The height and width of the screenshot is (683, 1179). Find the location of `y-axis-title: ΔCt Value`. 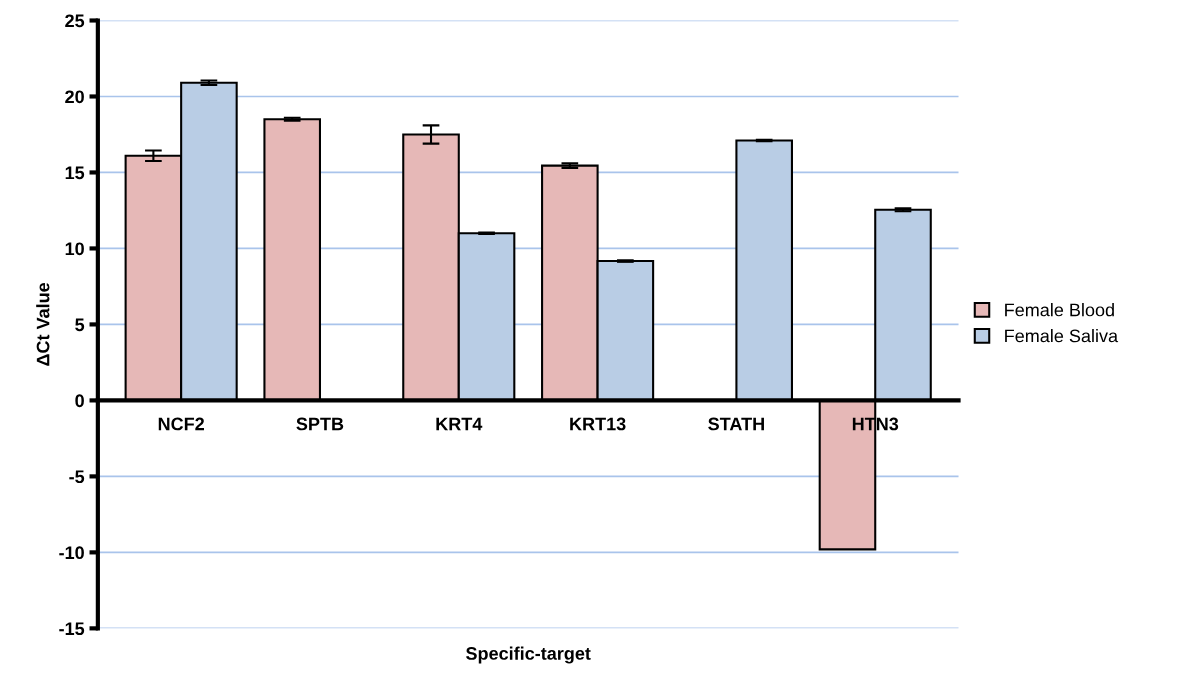

y-axis-title: ΔCt Value is located at coordinates (43, 324).